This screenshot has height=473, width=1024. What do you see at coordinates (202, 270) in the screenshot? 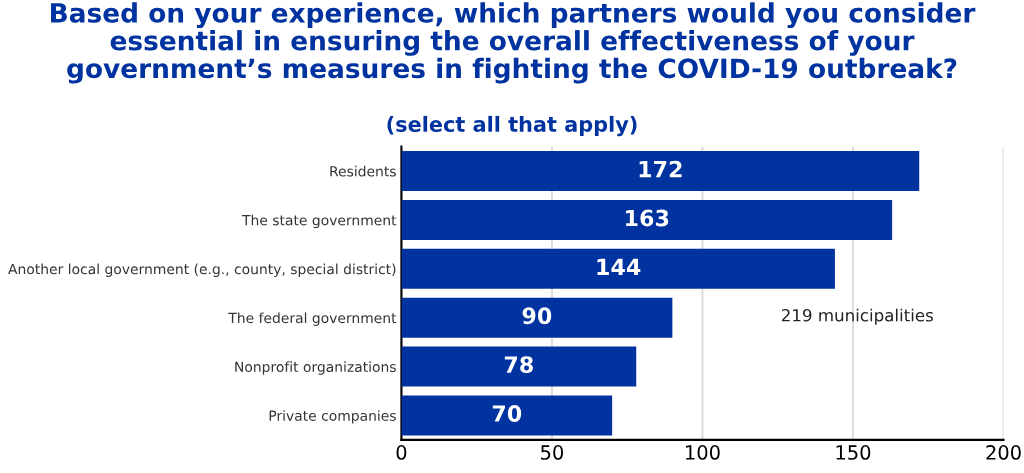
I see `y-tick-label: Another local government (e.g., county, special district)` at bounding box center [202, 270].